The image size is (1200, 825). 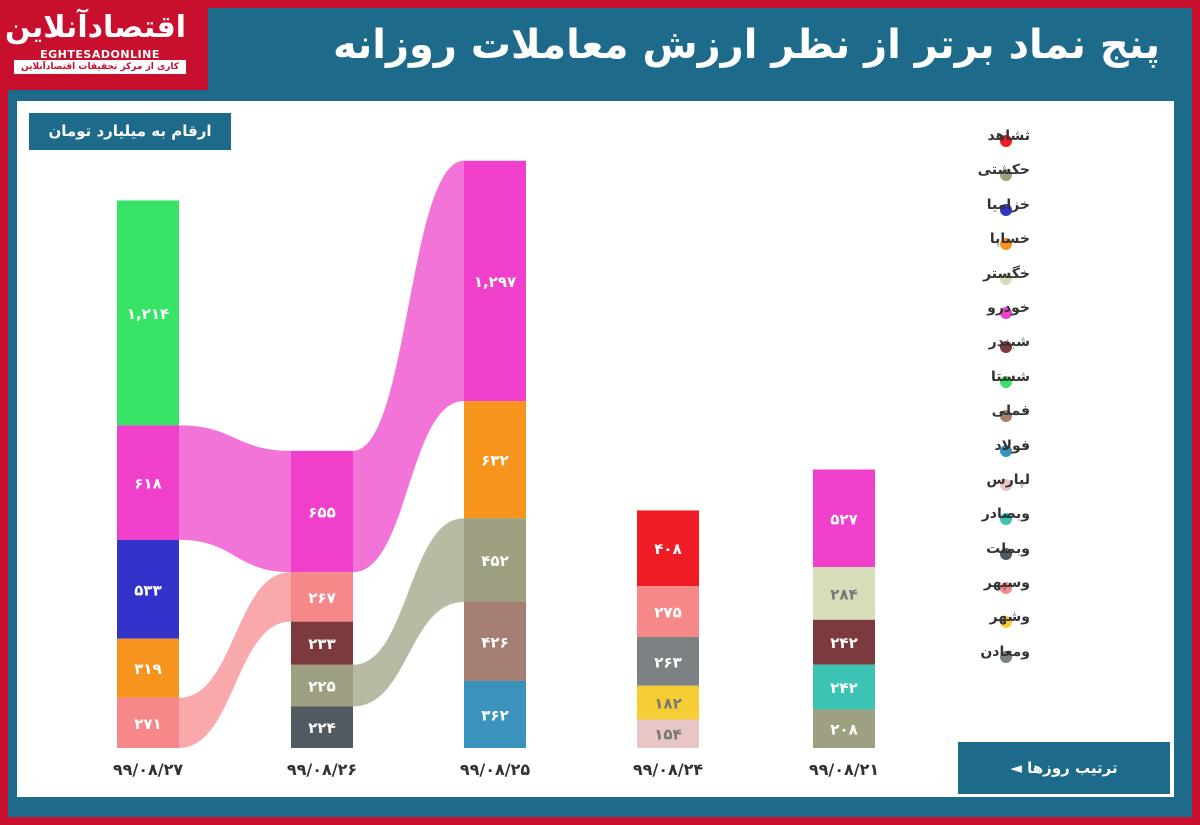 I want to click on legend-item: ثشاهد, so click(x=1020, y=145).